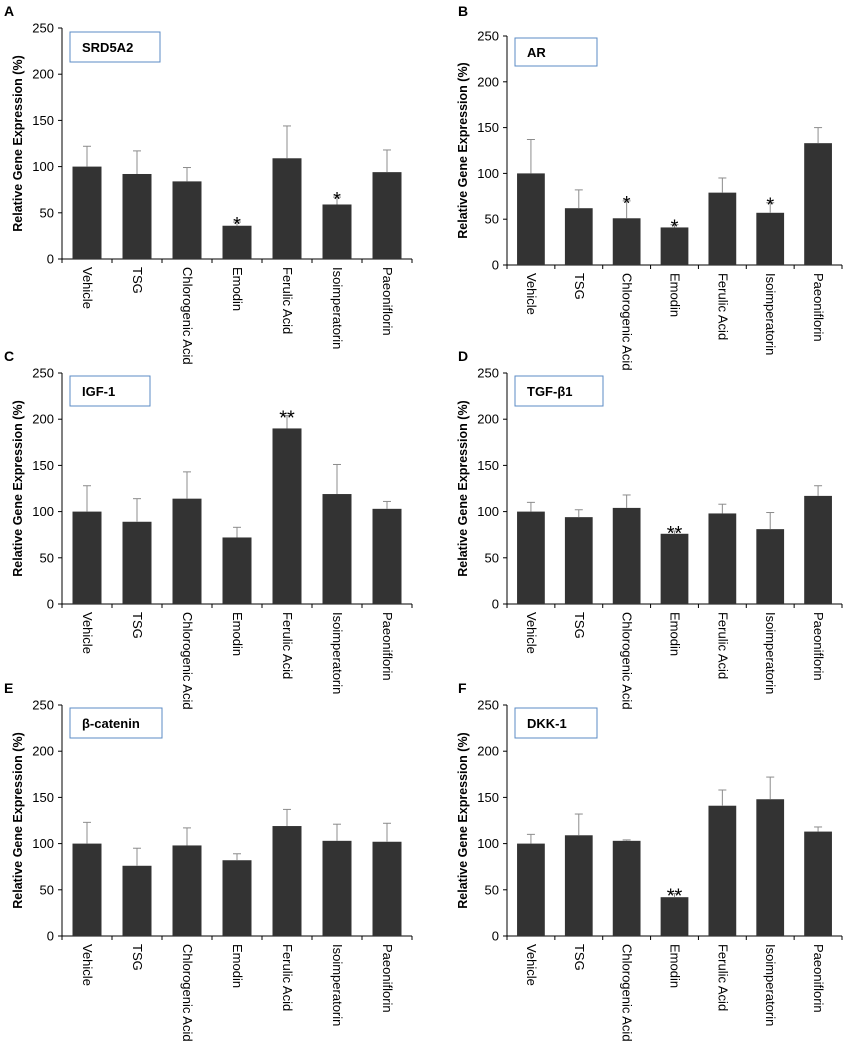 This screenshot has width=851, height=1050. I want to click on gene-legend-label: DKK-1, so click(547, 723).